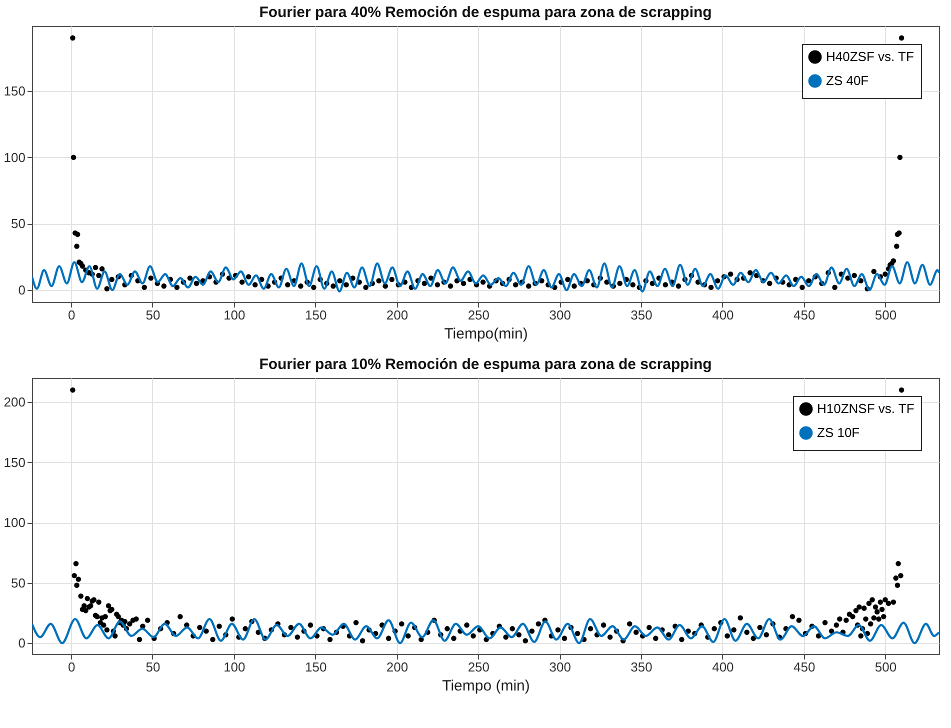 The image size is (951, 728). What do you see at coordinates (15, 402) in the screenshot?
I see `y-tick-label: 200` at bounding box center [15, 402].